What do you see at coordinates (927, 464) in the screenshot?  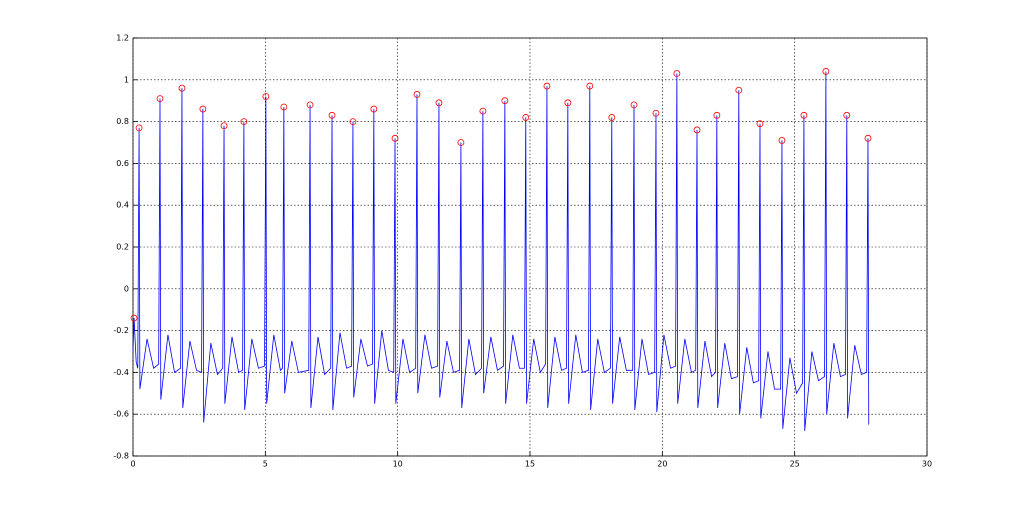 I see `x-tick-label: 30` at bounding box center [927, 464].